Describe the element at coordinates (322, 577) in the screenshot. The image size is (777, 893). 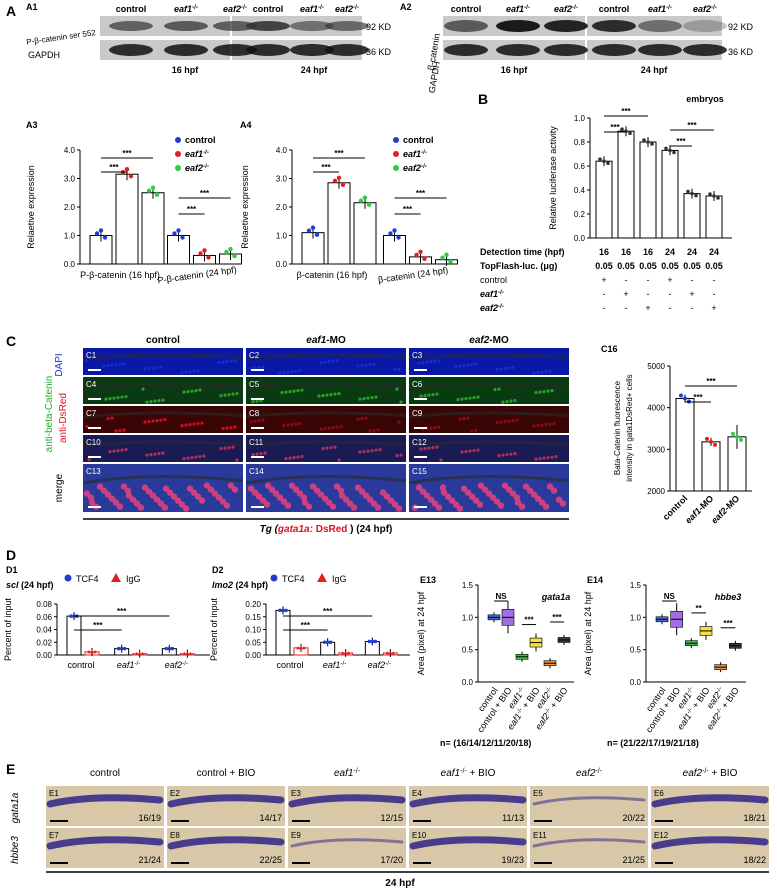
I see `legend-triangle` at that location.